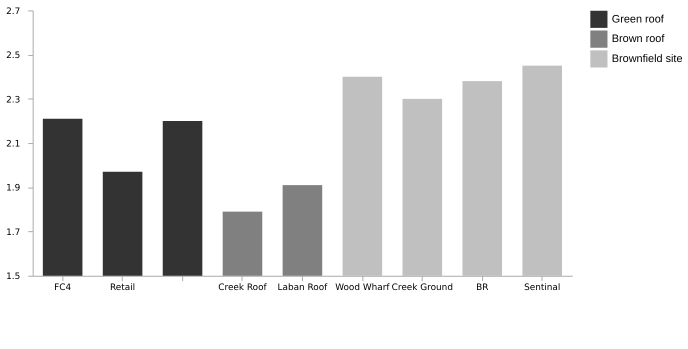 Image resolution: width=688 pixels, height=349 pixels. What do you see at coordinates (13, 11) in the screenshot?
I see `y-tick-label: 2.7` at bounding box center [13, 11].